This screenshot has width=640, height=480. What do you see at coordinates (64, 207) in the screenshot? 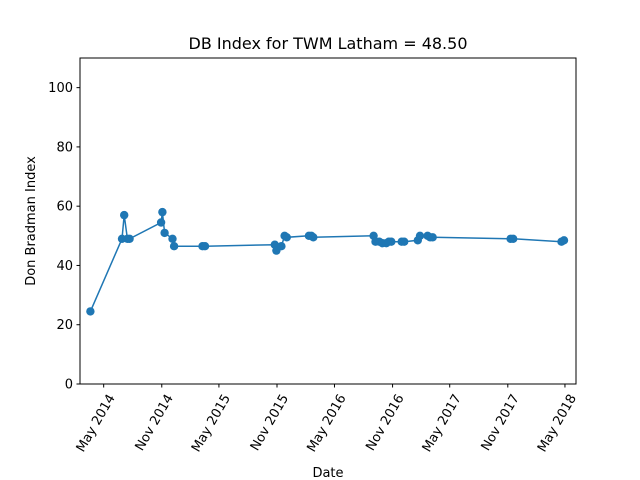
I see `y-tick-label: 60` at bounding box center [64, 207].